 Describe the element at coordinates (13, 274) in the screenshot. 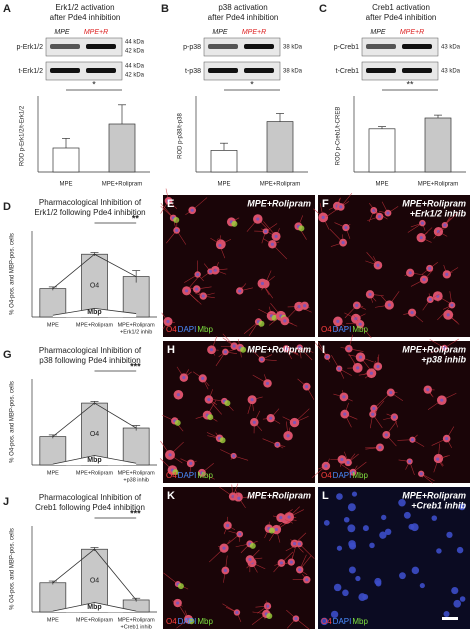

I see `y-axis-label: % O4-pos. and MBP-pos. cells` at that location.